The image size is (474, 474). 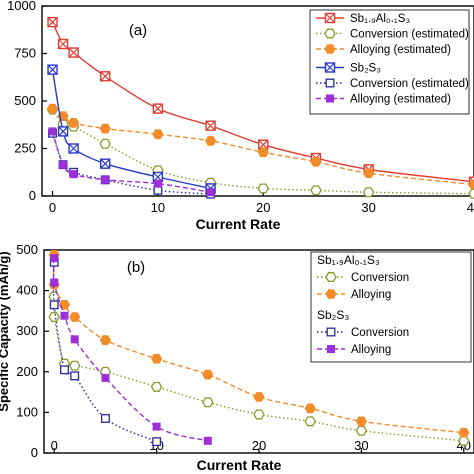 I want to click on y-tick-label: 1000, so click(x=21, y=6).